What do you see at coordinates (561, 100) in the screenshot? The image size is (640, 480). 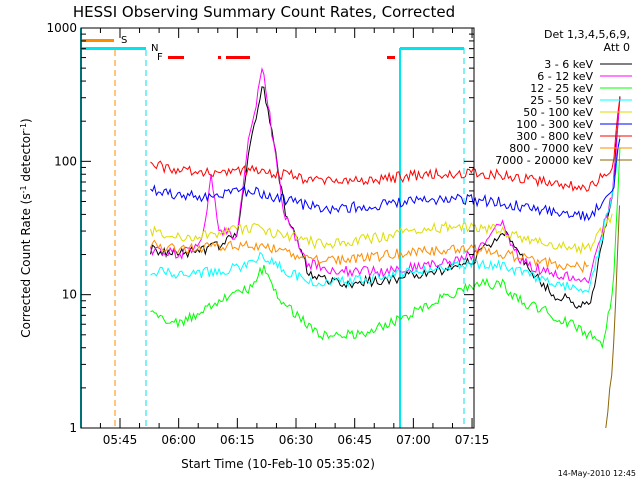 I see `legend-label: 25 - 50 keV` at bounding box center [561, 100].